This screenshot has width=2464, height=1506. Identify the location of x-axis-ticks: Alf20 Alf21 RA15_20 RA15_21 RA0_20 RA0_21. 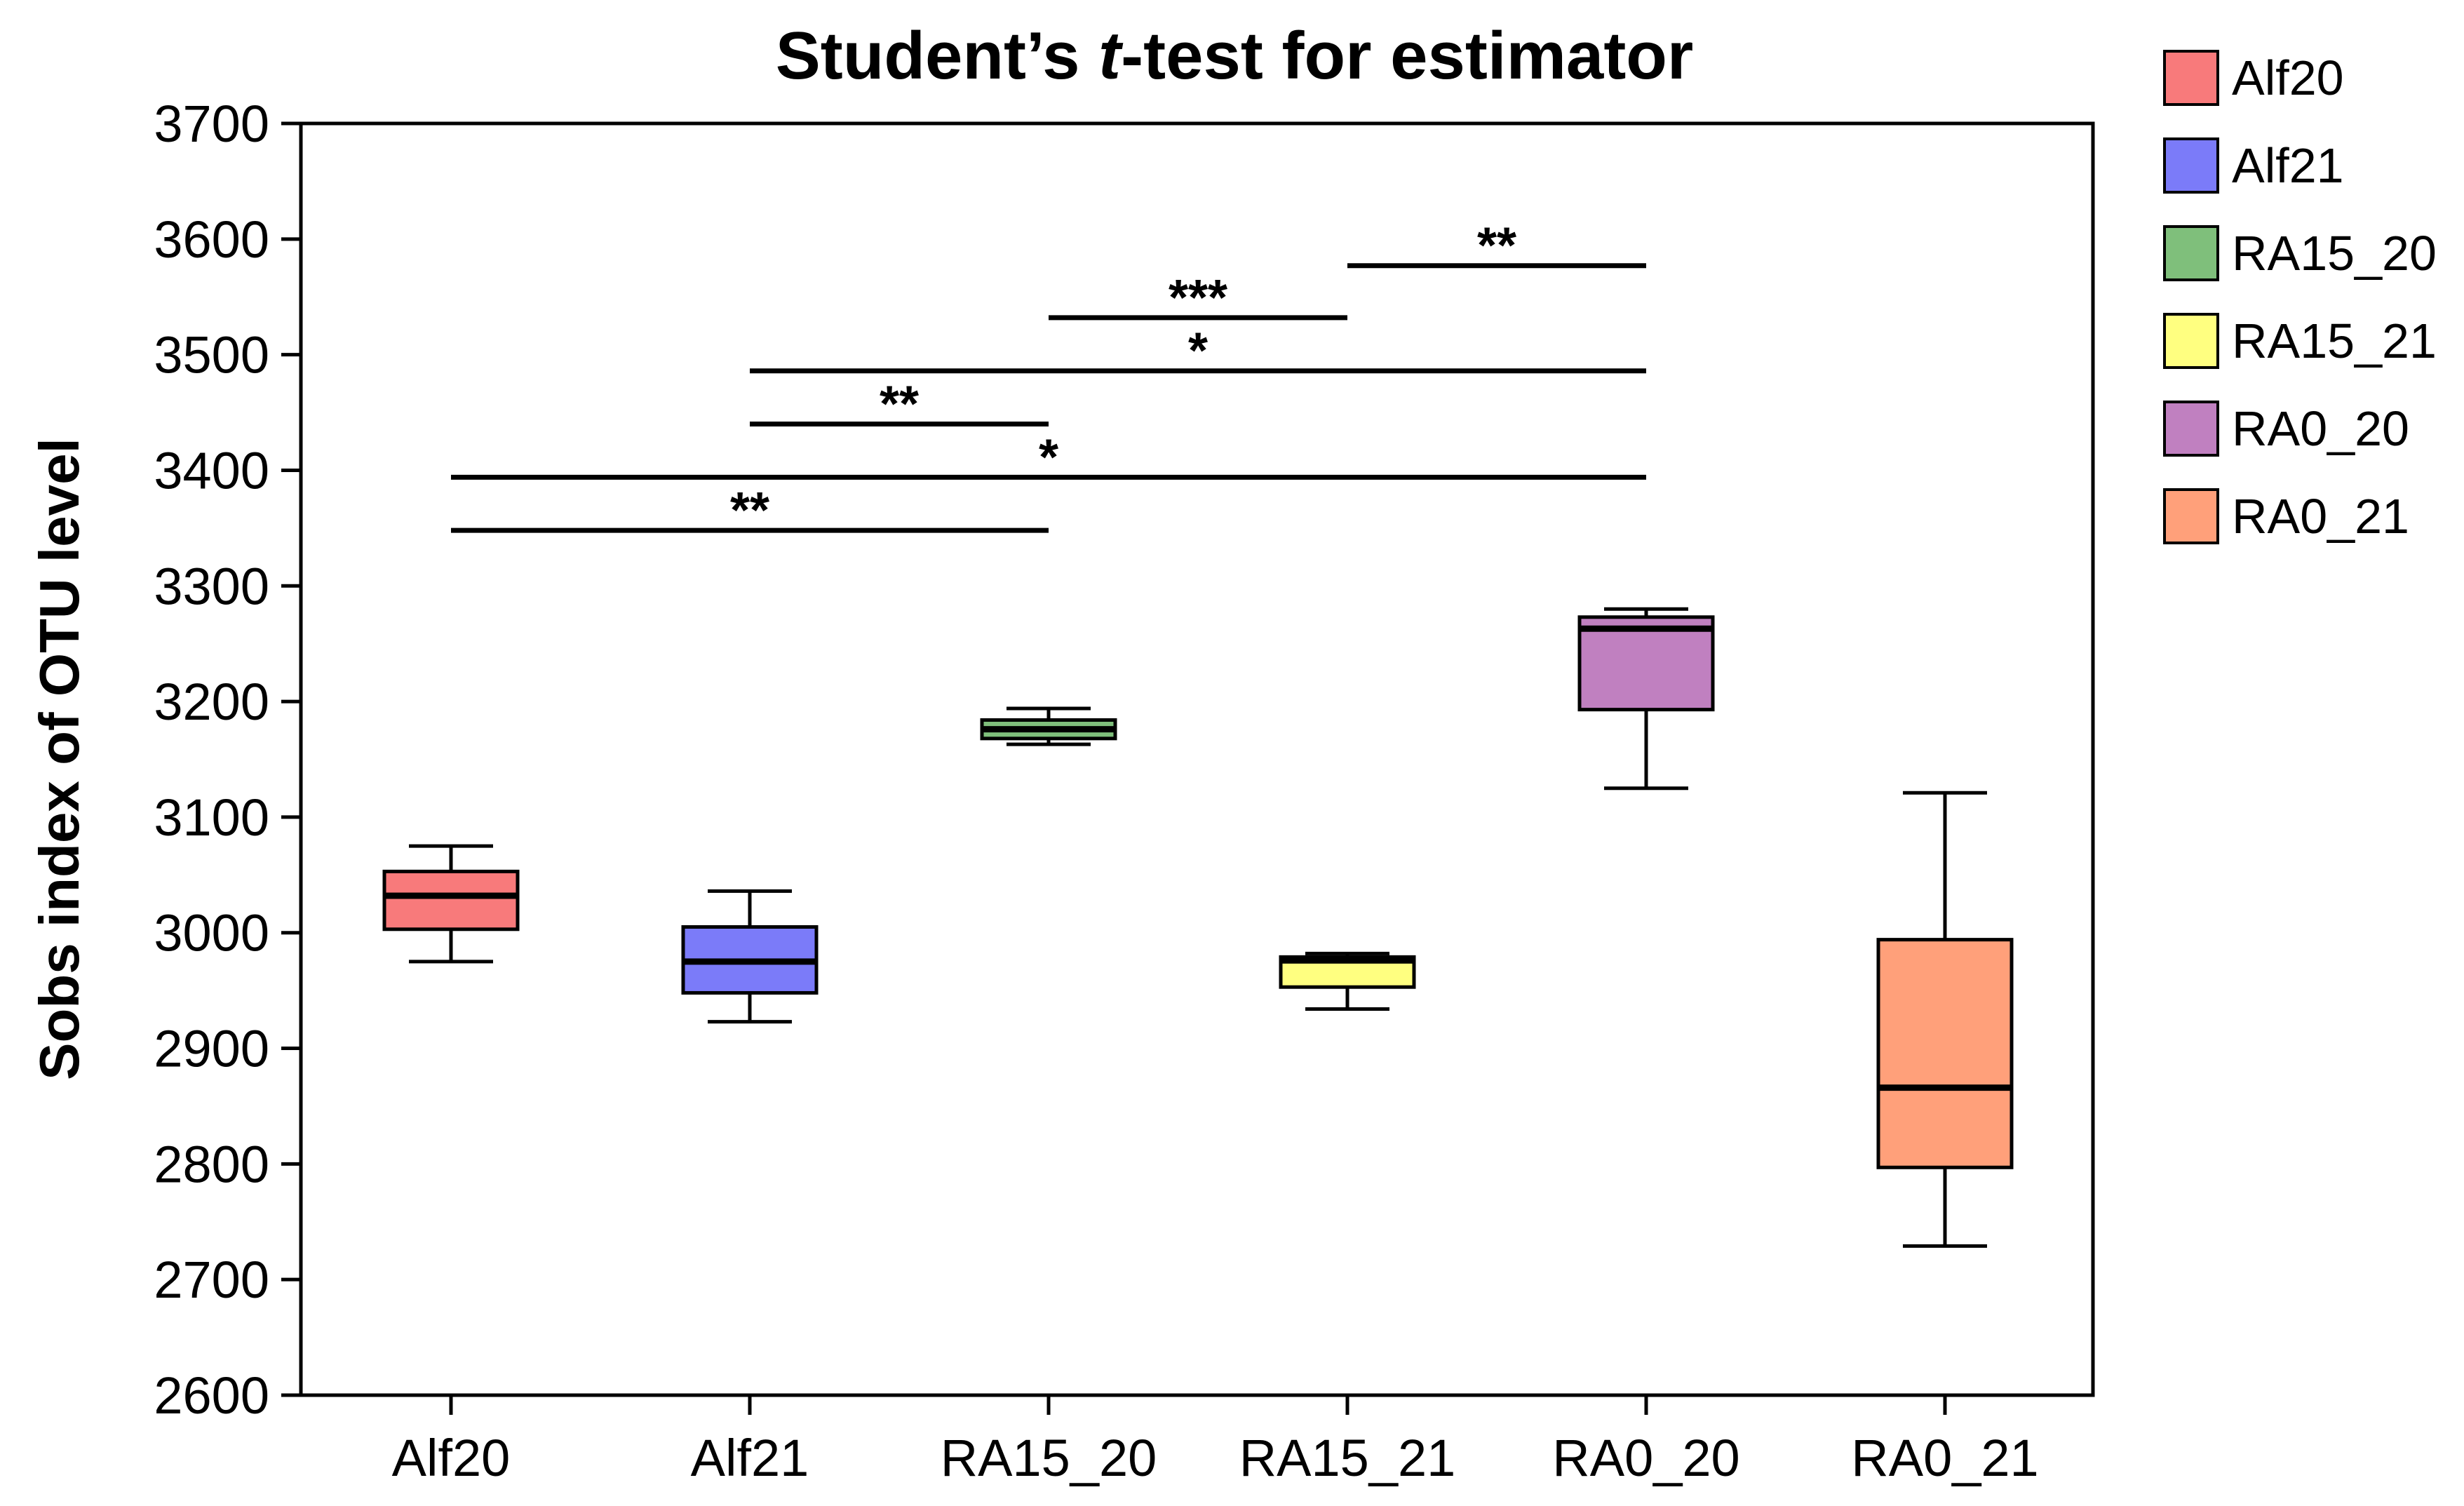
(1215, 1441).